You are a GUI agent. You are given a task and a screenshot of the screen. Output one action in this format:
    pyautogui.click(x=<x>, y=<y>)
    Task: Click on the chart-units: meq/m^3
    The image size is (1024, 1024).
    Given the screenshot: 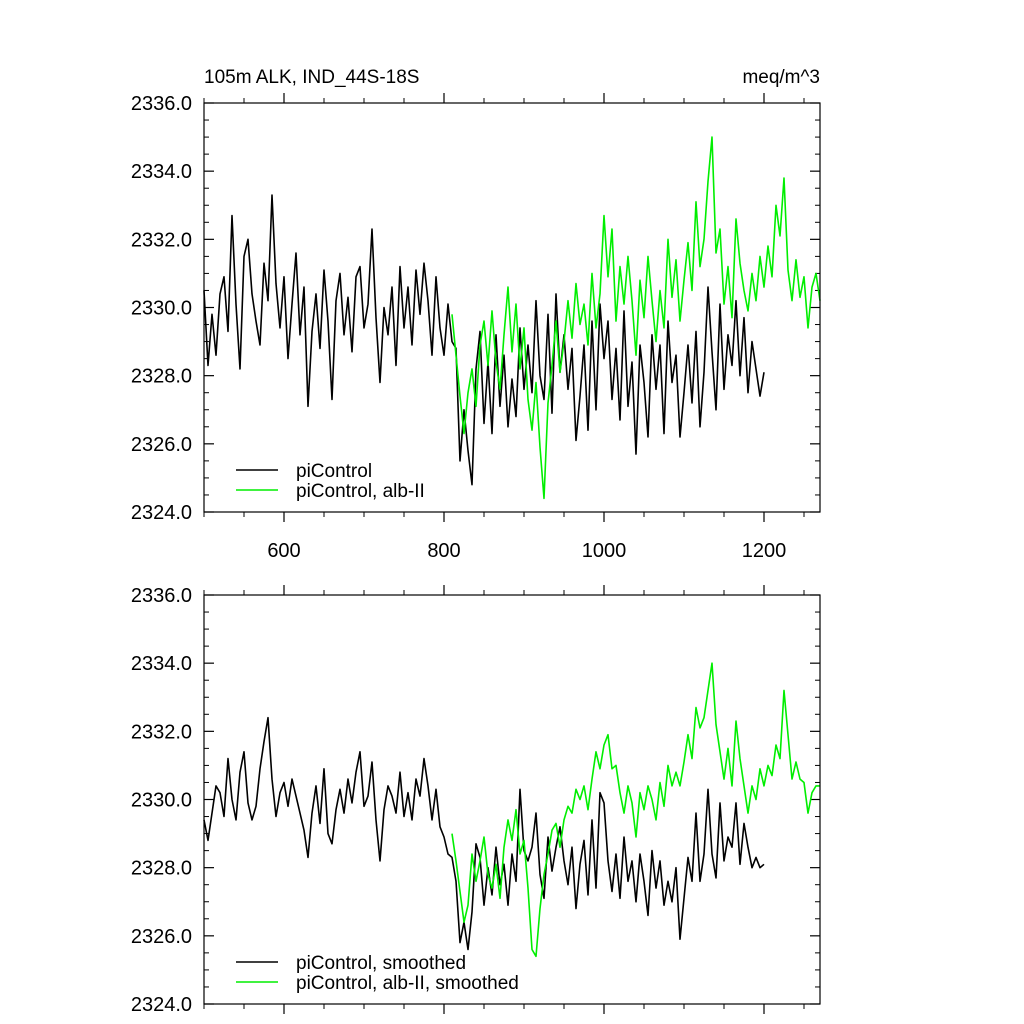 What is the action you would take?
    pyautogui.click(x=781, y=77)
    